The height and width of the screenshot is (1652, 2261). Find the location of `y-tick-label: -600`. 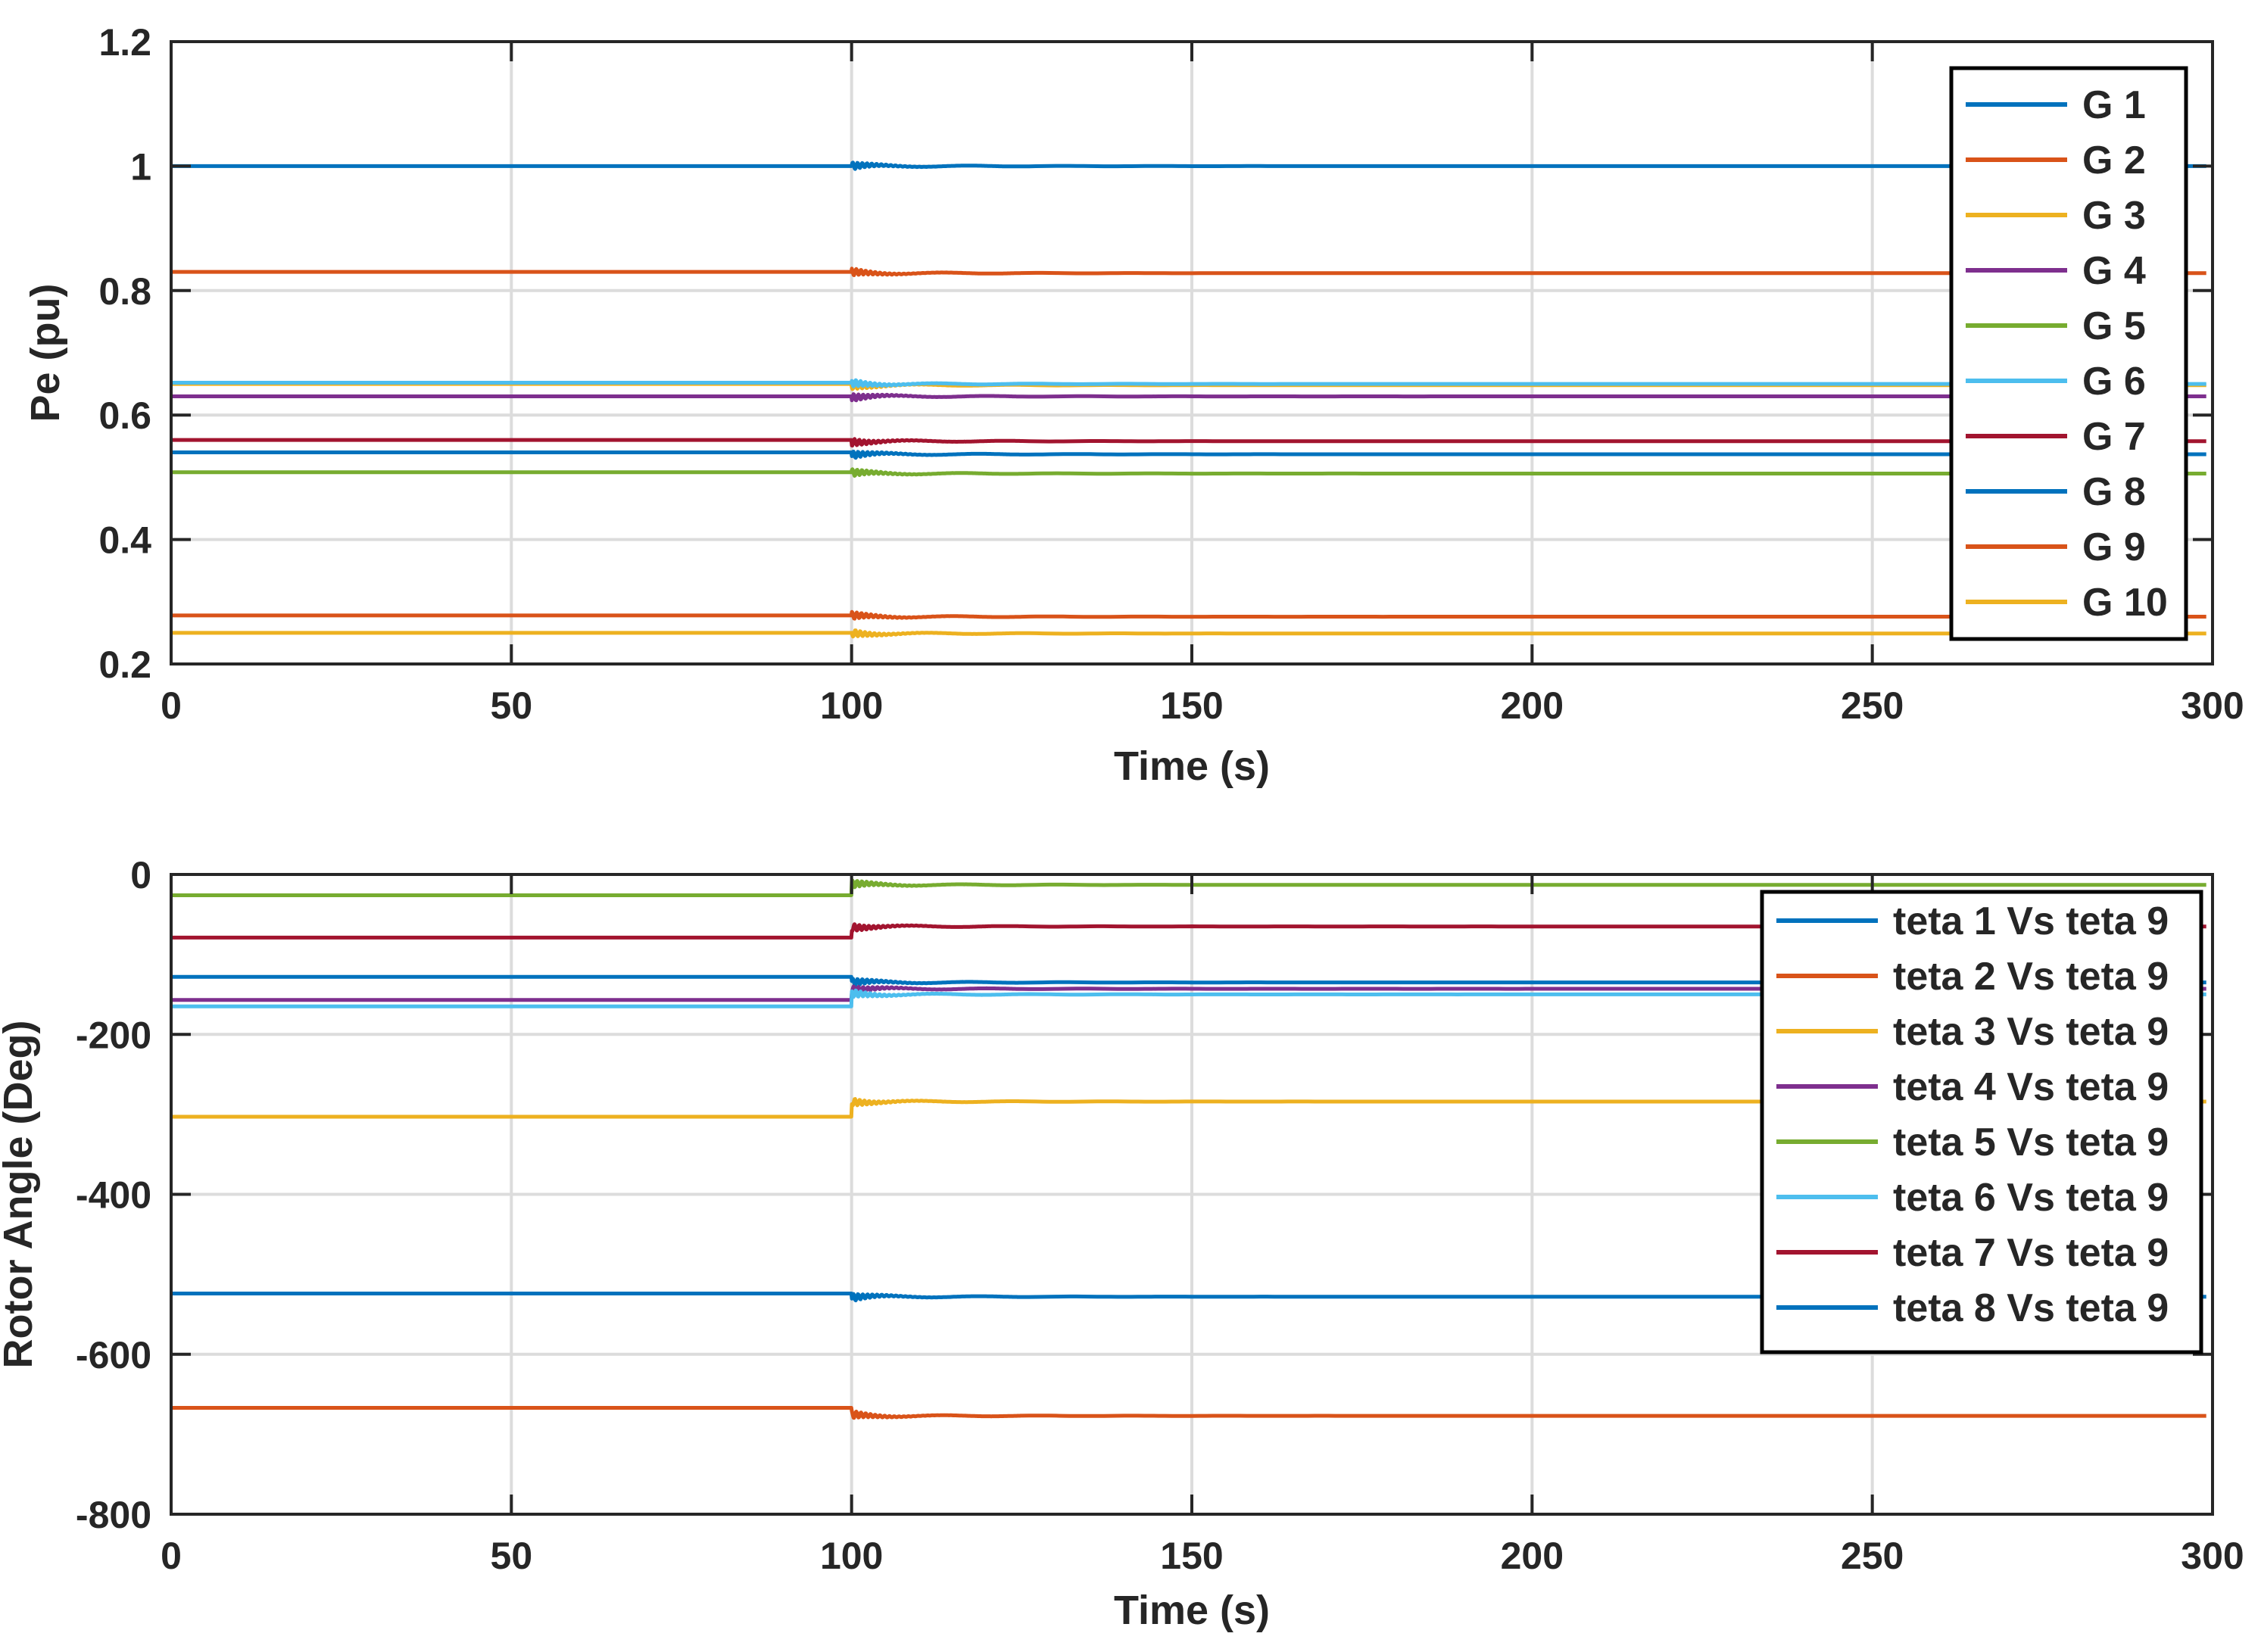

y-tick-label: -600 is located at coordinates (113, 1355).